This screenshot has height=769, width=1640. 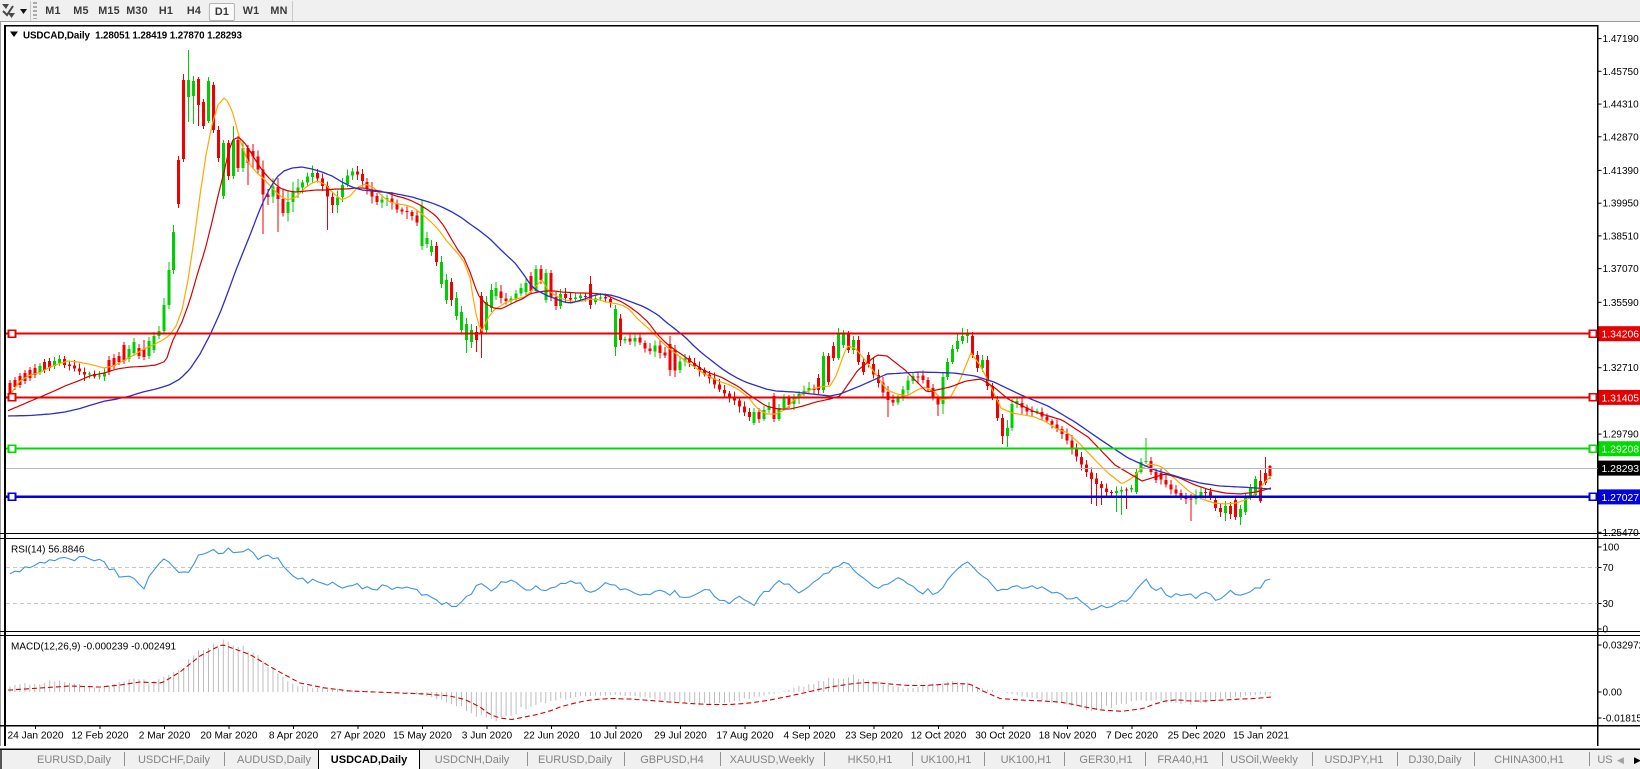 What do you see at coordinates (1611, 548) in the screenshot?
I see `svg-text: 100` at bounding box center [1611, 548].